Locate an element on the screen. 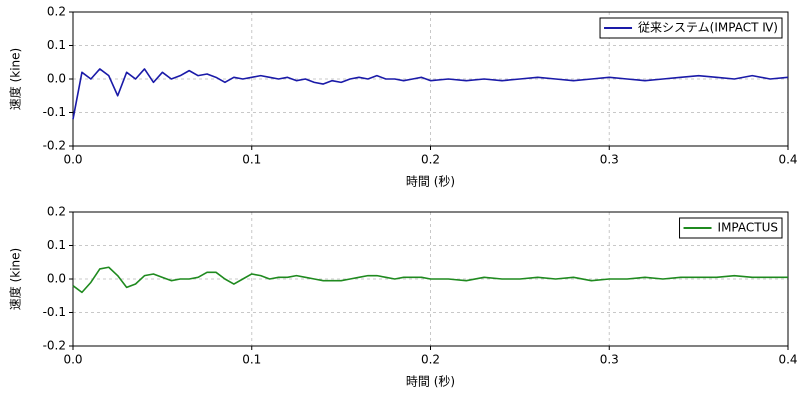 This screenshot has height=404, width=800. legend: IMPACTUS is located at coordinates (731, 228).